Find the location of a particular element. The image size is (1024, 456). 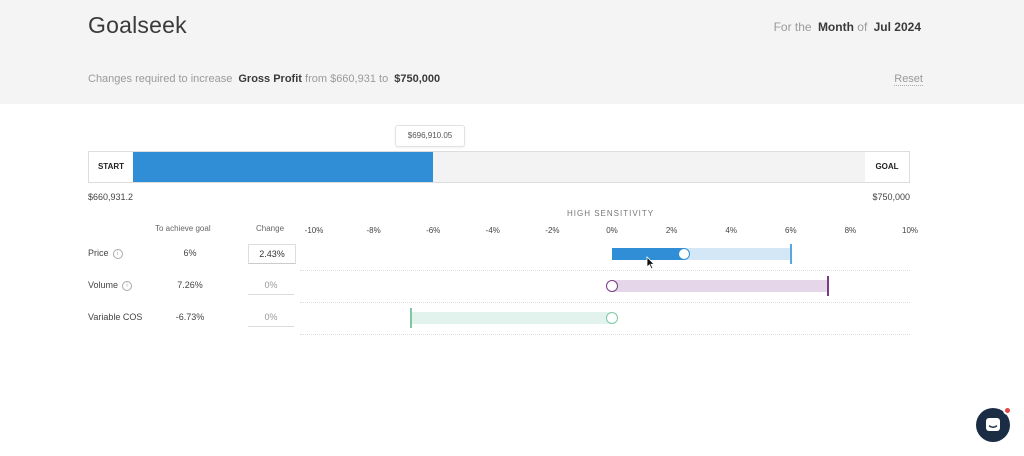

axis-tick: -4% is located at coordinates (492, 230).